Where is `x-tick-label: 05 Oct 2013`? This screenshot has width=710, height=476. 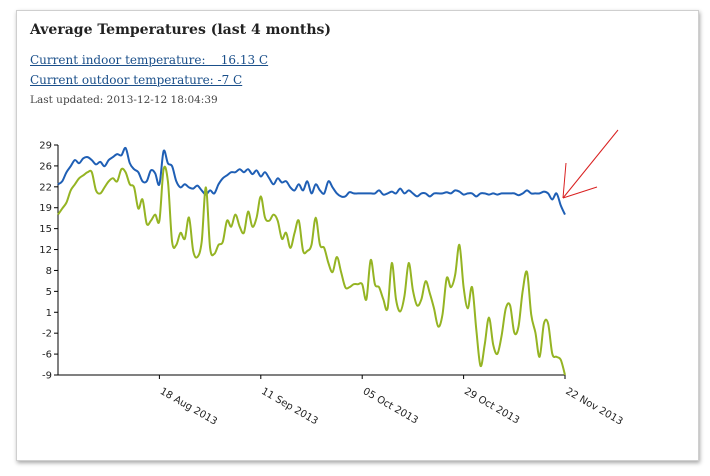
x-tick-label: 05 Oct 2013 is located at coordinates (390, 406).